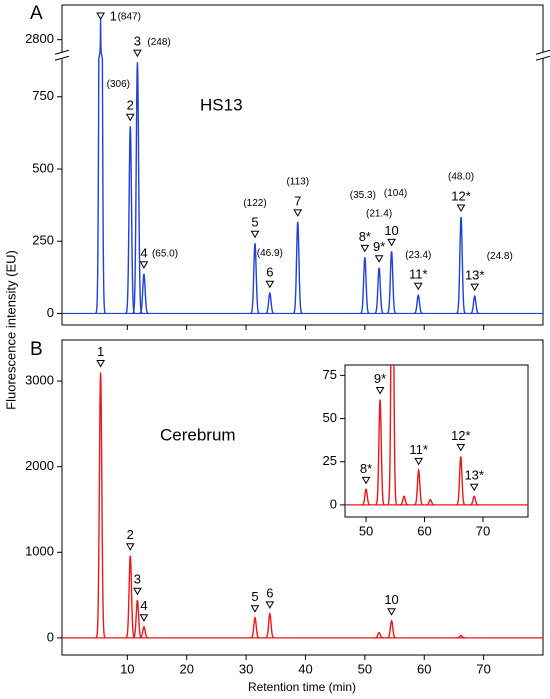 This screenshot has width=550, height=699. What do you see at coordinates (43, 167) in the screenshot?
I see `y-tick-label: 500` at bounding box center [43, 167].